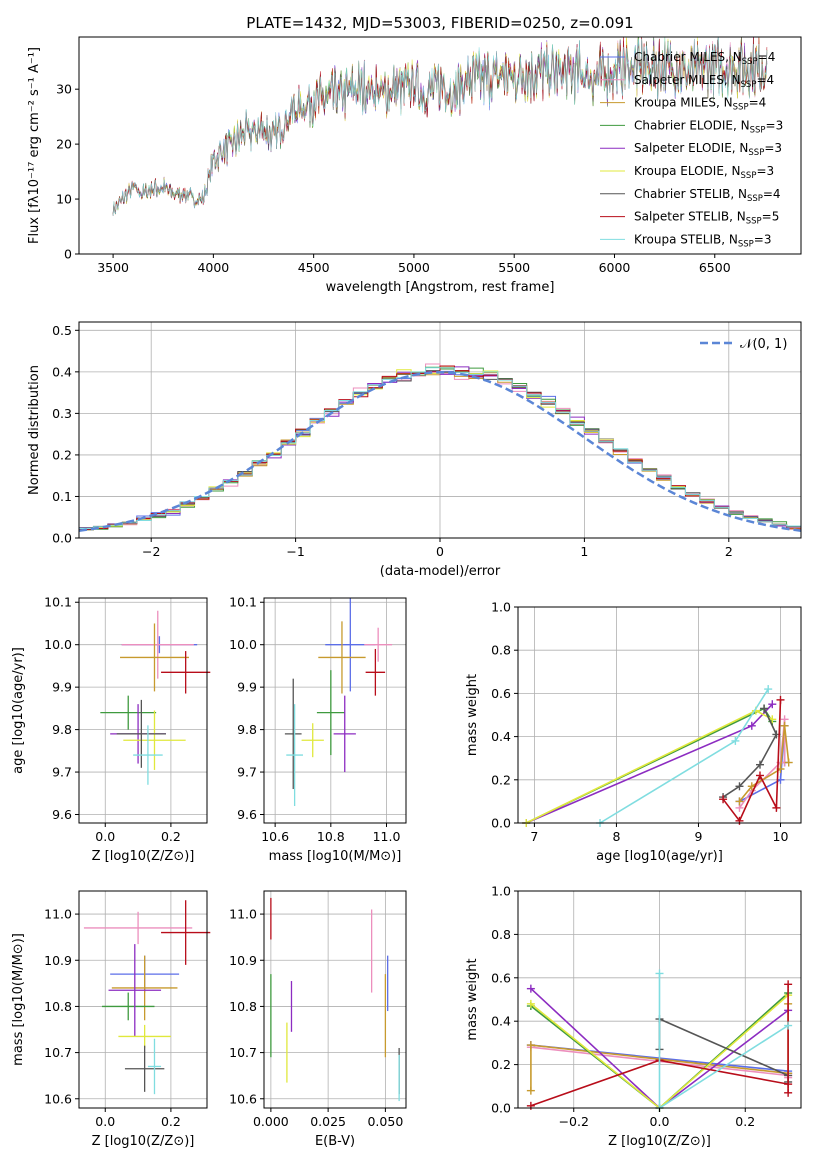 The image size is (819, 1170). I want to click on legend-entry: Salpeter ELODIE, NSSP=3, so click(708, 149).